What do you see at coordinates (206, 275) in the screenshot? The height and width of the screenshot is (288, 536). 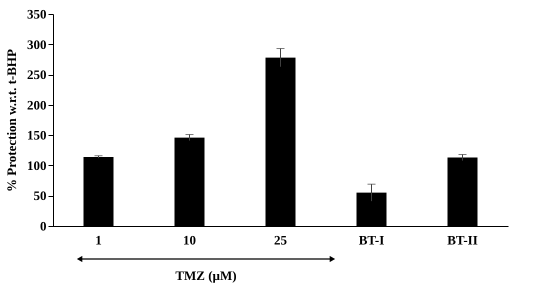 I see `text: TMZ (µM)` at bounding box center [206, 275].